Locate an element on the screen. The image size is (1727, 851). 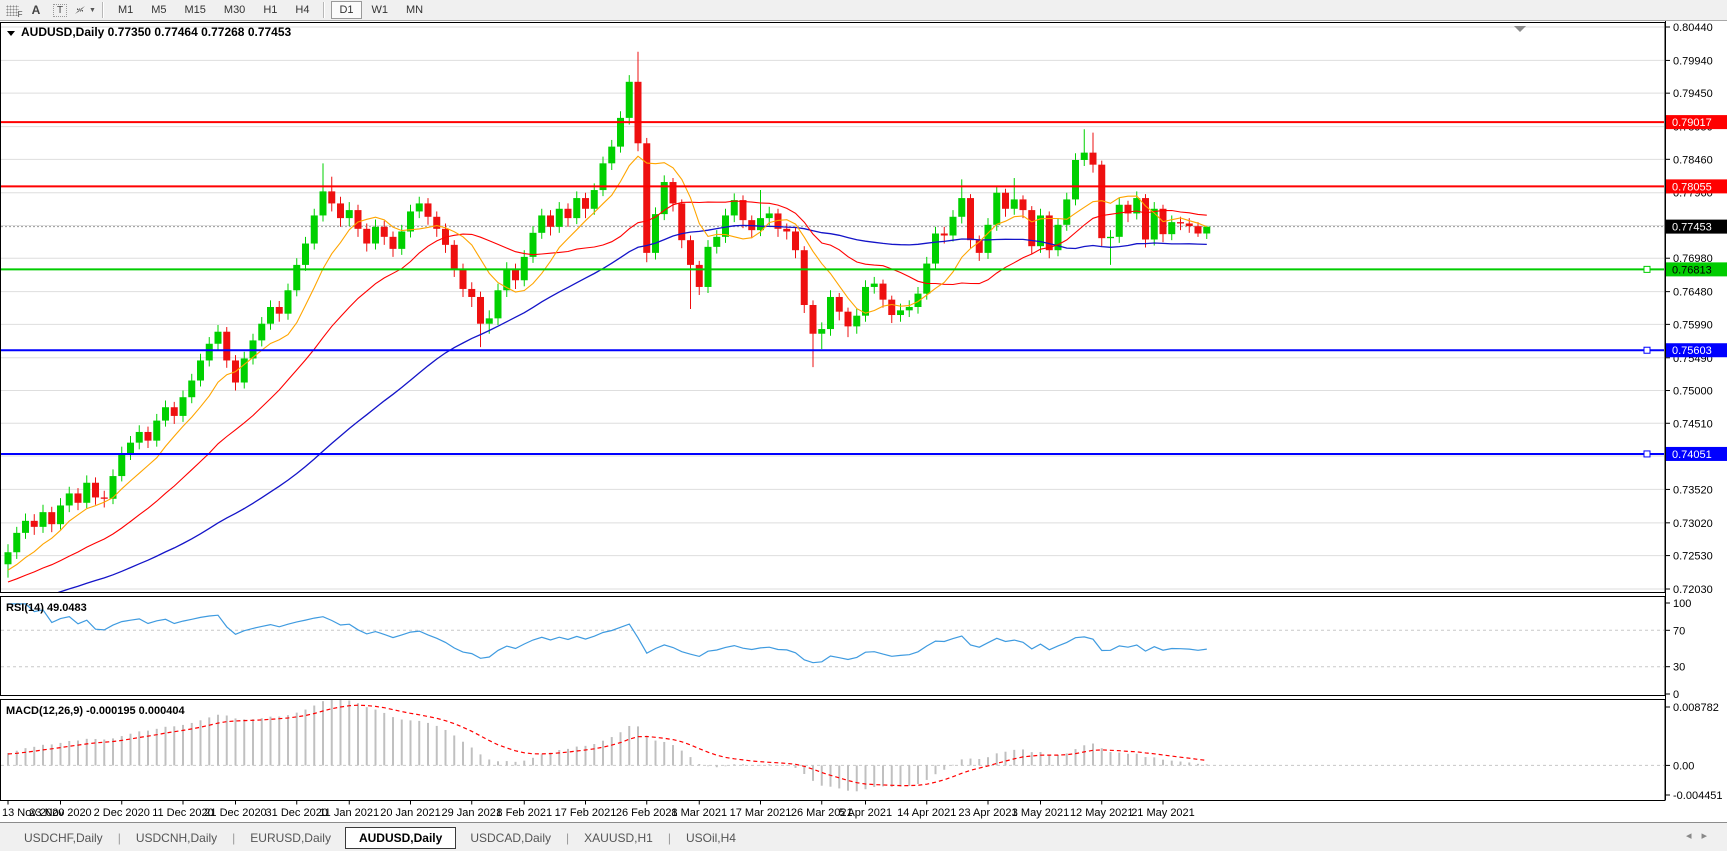
text-label-tool-button: T is located at coordinates (60, 10).